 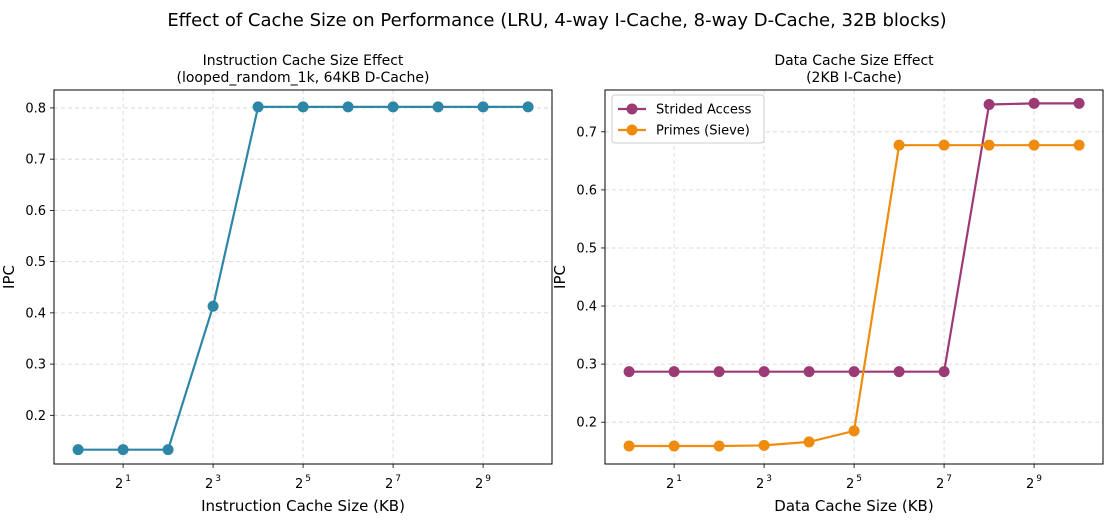 I want to click on y-tick-label: 0.8, so click(x=35, y=108).